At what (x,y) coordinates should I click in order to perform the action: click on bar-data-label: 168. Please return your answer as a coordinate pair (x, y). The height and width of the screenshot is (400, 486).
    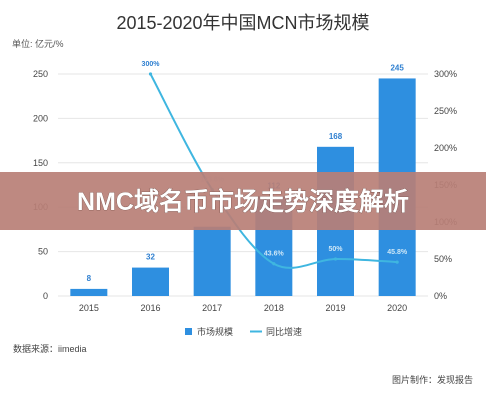
    Looking at the image, I should click on (336, 136).